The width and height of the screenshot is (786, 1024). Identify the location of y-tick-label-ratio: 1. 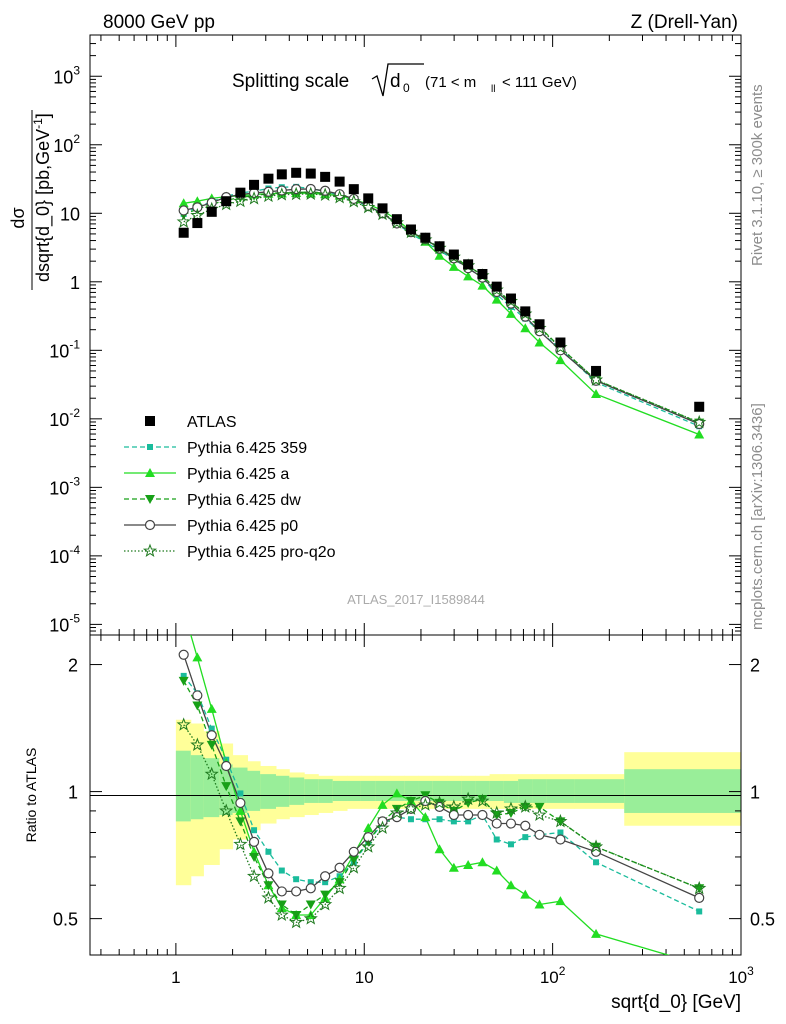
(73, 793).